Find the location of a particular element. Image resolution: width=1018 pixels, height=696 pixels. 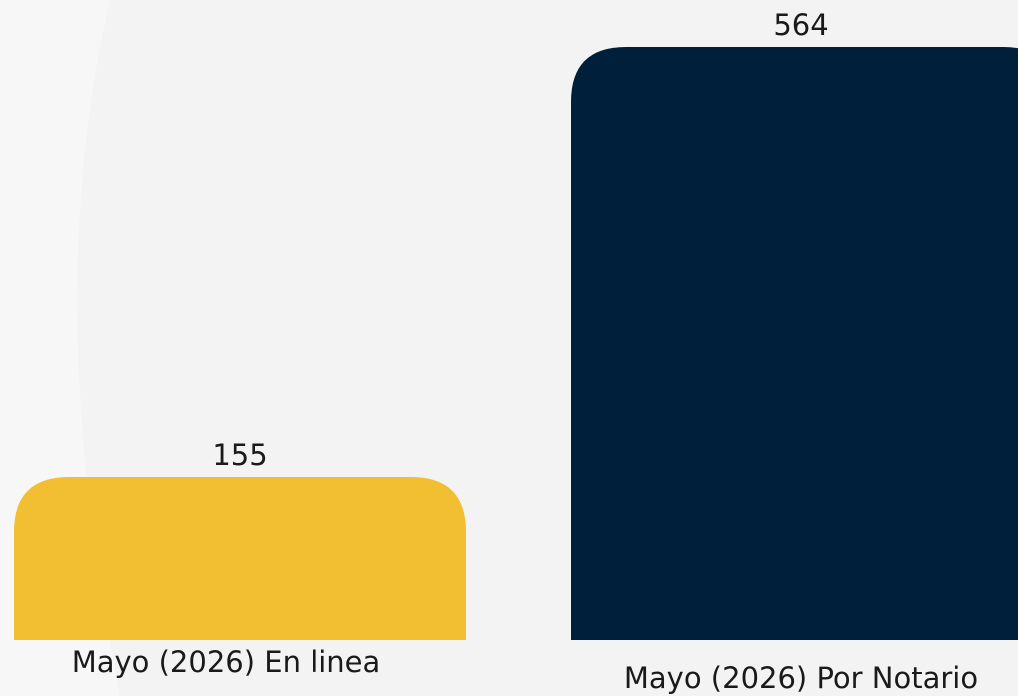

x-tick-label: Mayo (2026) Por Notario is located at coordinates (801, 678).